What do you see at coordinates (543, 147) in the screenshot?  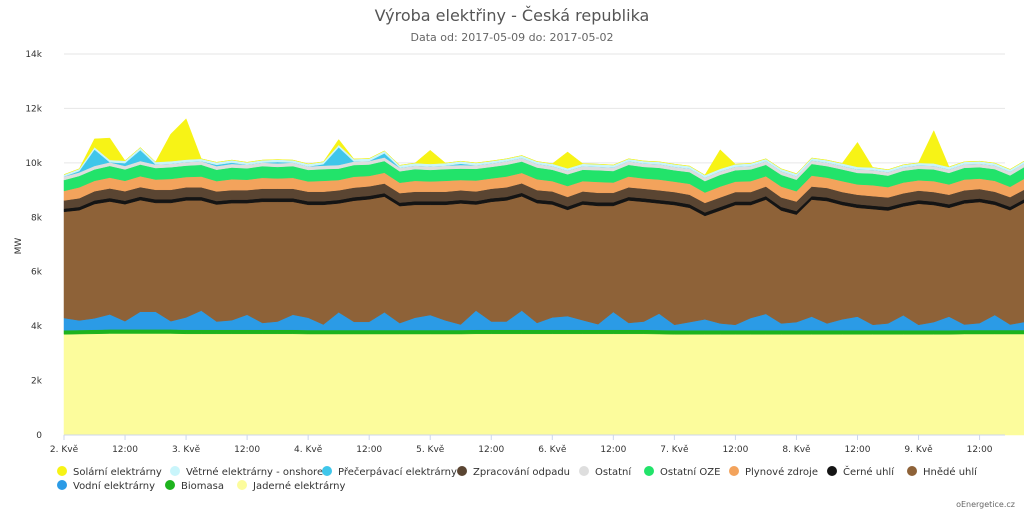 I see `area-sol-rn-elektr-rny` at bounding box center [543, 147].